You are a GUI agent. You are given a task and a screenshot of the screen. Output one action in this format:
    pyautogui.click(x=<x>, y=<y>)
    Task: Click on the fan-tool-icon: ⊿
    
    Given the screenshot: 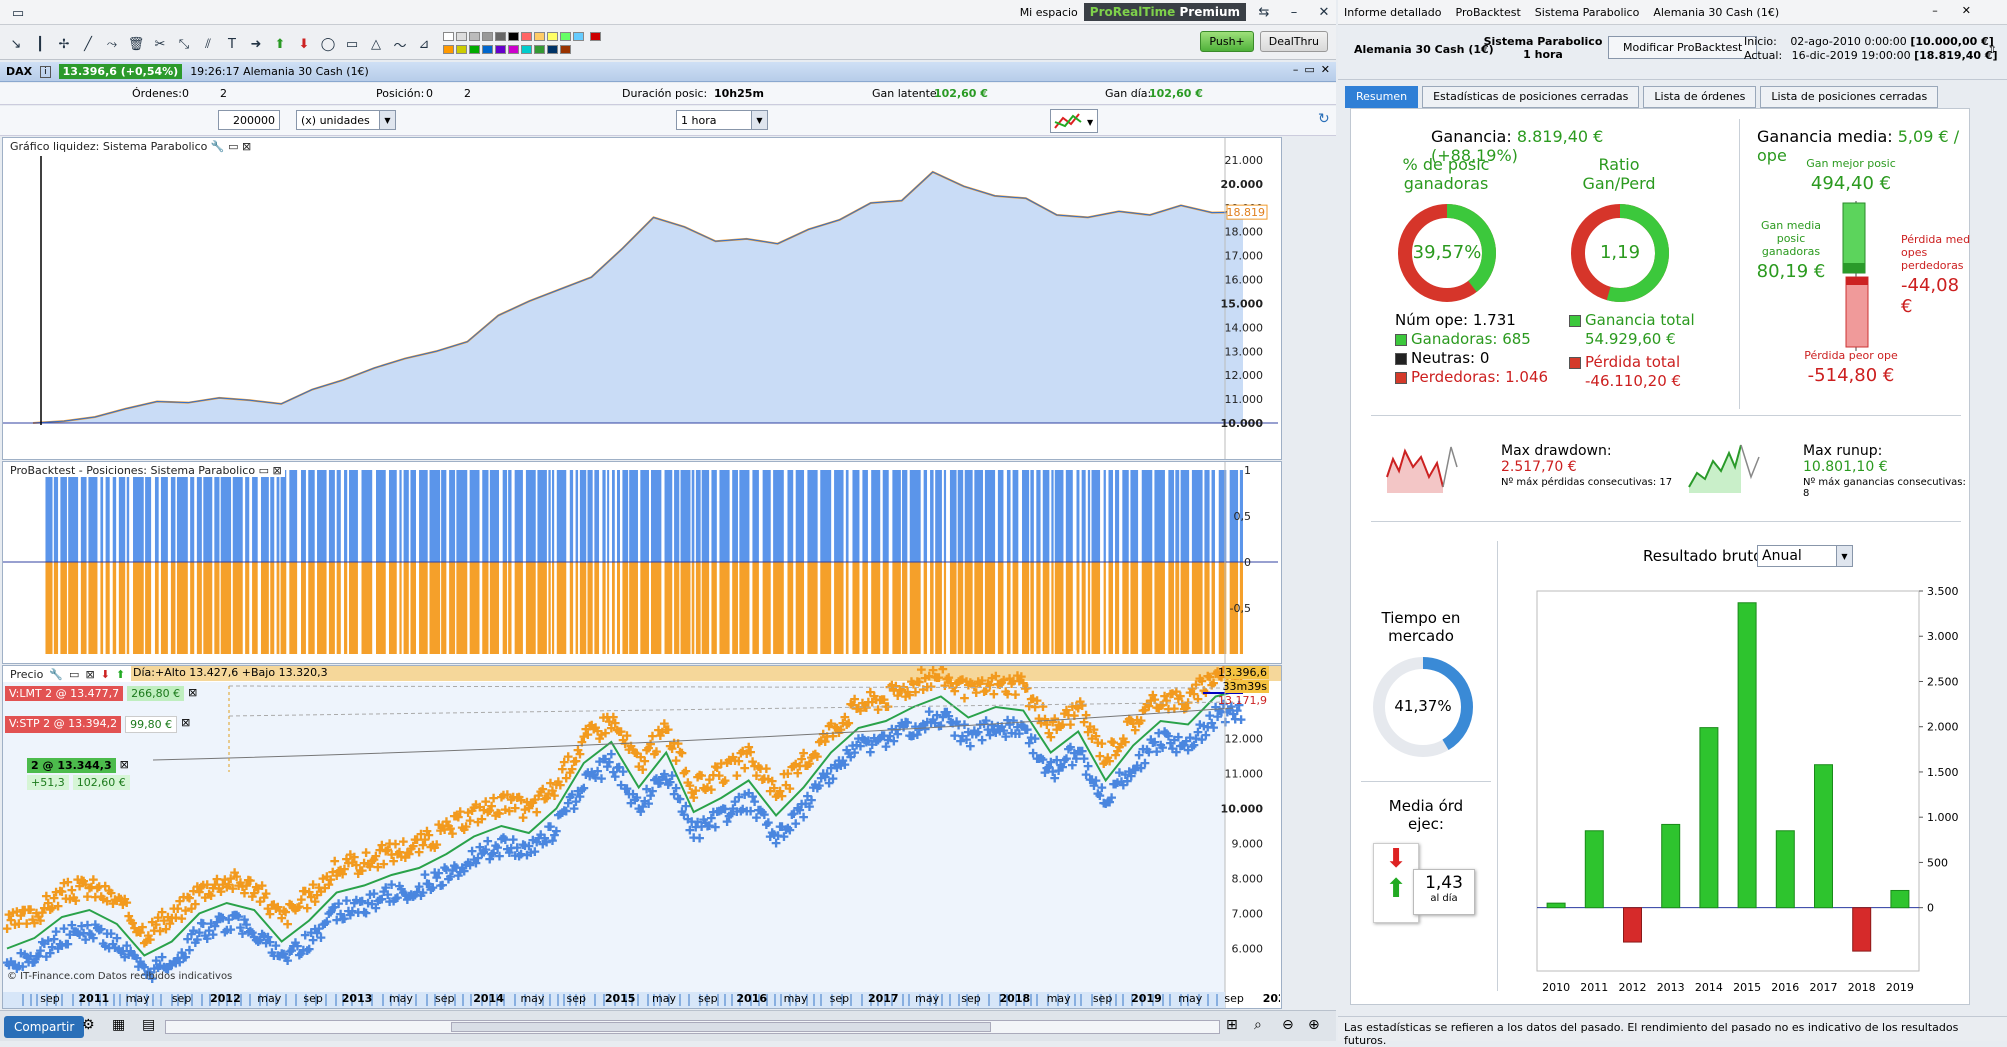 What is the action you would take?
    pyautogui.click(x=424, y=44)
    